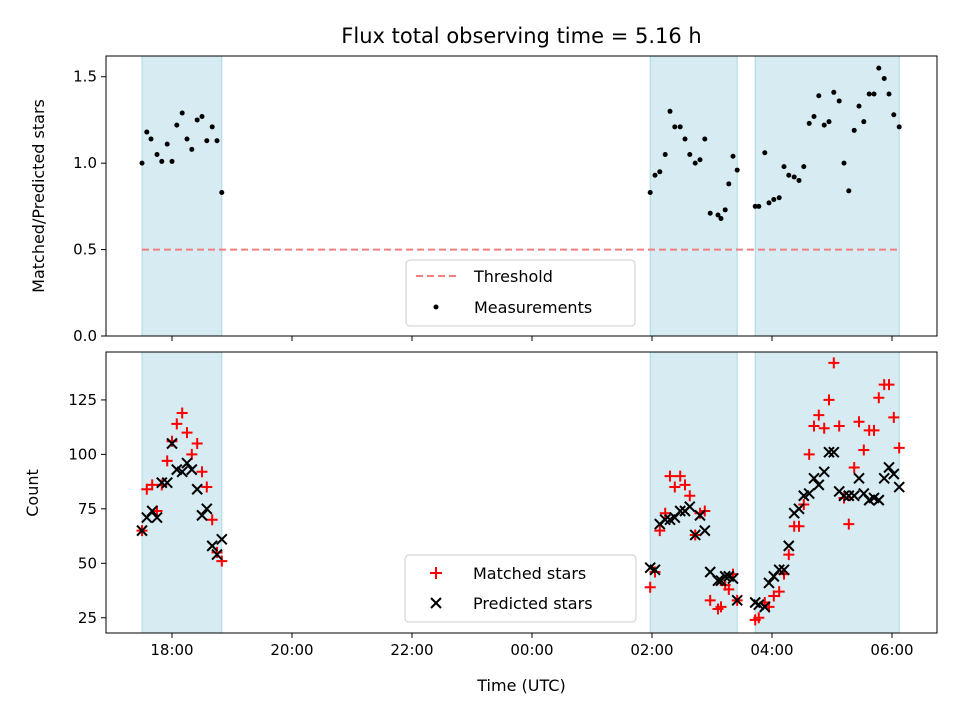  What do you see at coordinates (85, 163) in the screenshot?
I see `y-tick-label: 1.0` at bounding box center [85, 163].